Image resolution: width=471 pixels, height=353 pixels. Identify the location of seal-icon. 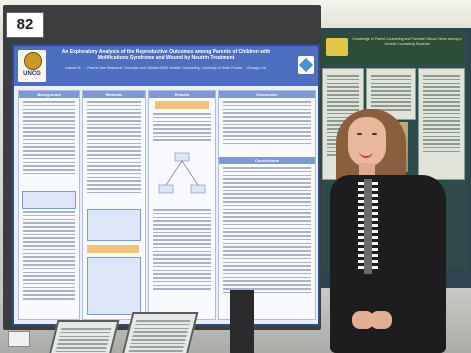
(33, 61).